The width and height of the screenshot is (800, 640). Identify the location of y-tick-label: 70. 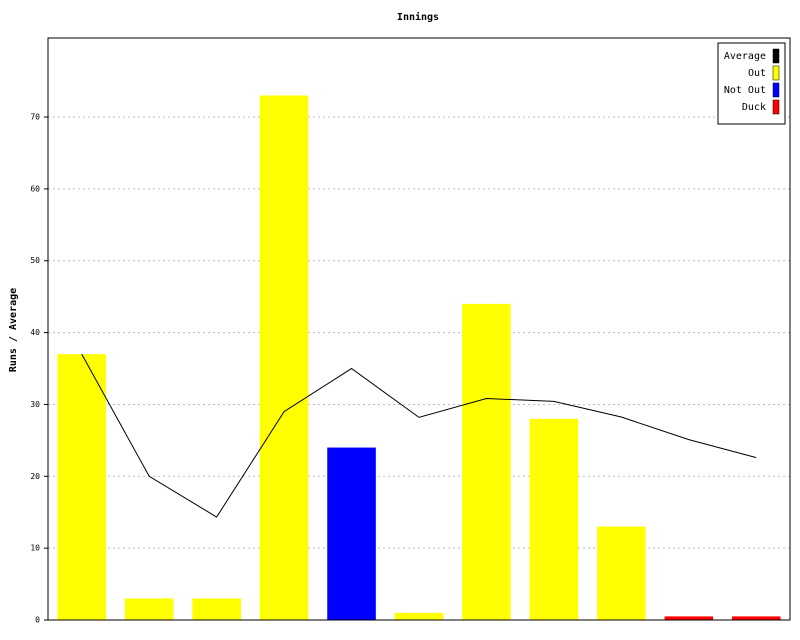
(35, 117).